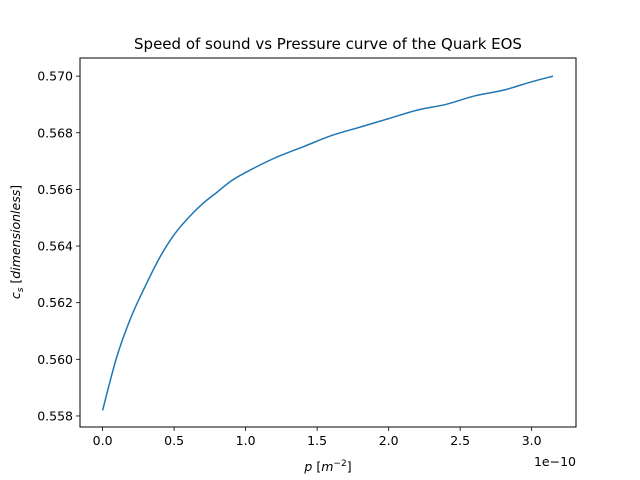 This screenshot has width=640, height=480. Describe the element at coordinates (15, 283) in the screenshot. I see `y-axis-label-open: [` at that location.